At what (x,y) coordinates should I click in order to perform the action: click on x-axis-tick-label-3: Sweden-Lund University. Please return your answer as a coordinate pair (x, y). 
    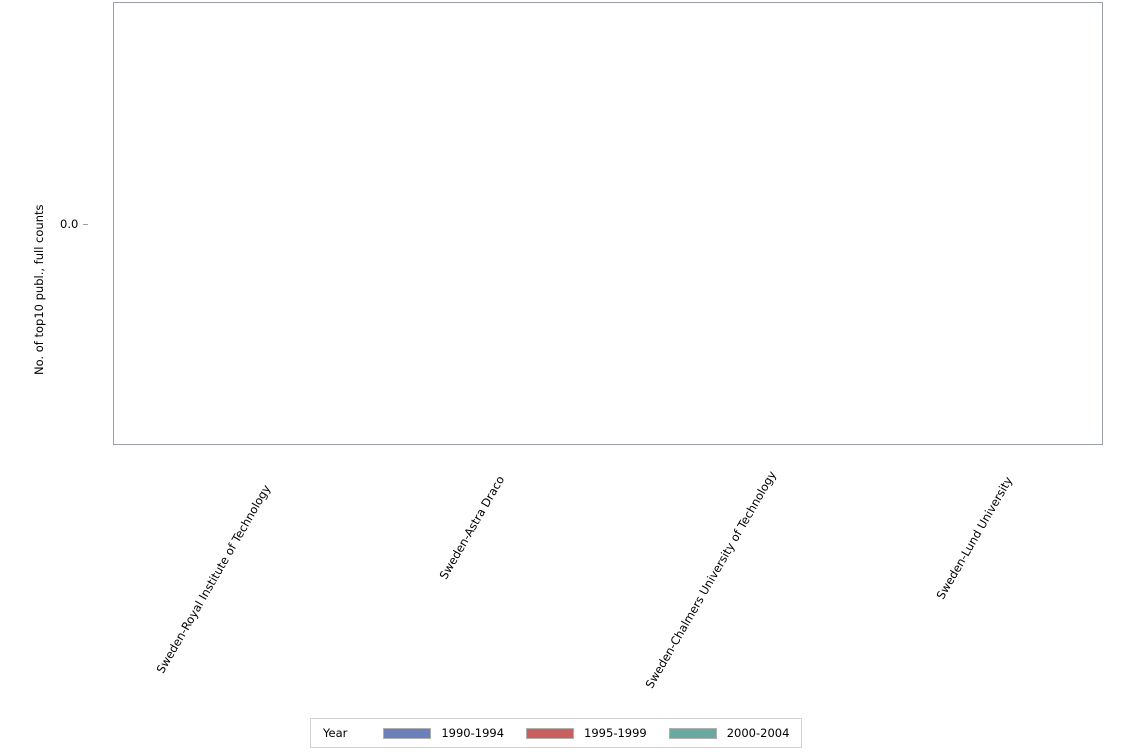
    Looking at the image, I should click on (974, 538).